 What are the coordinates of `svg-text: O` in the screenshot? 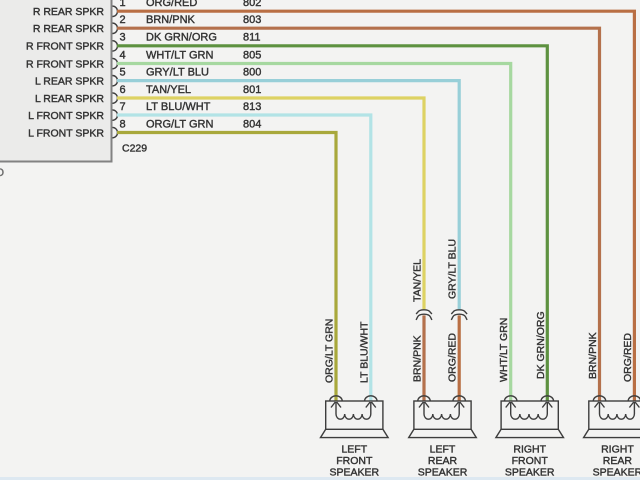 It's located at (2, 173).